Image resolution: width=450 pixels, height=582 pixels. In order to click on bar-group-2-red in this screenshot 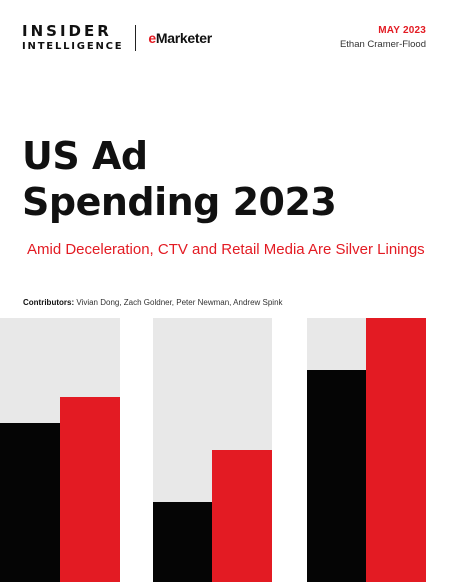, I will do `click(242, 516)`.